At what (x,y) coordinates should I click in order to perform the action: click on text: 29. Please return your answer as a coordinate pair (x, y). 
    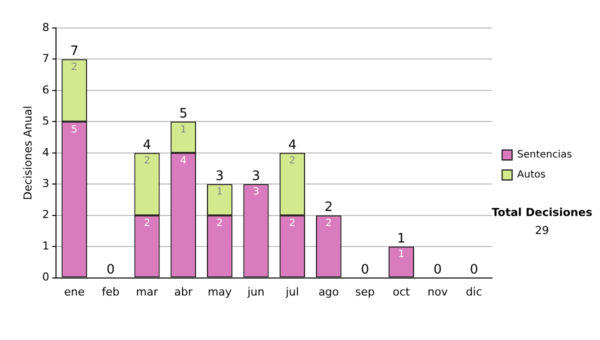
    Looking at the image, I should click on (542, 230).